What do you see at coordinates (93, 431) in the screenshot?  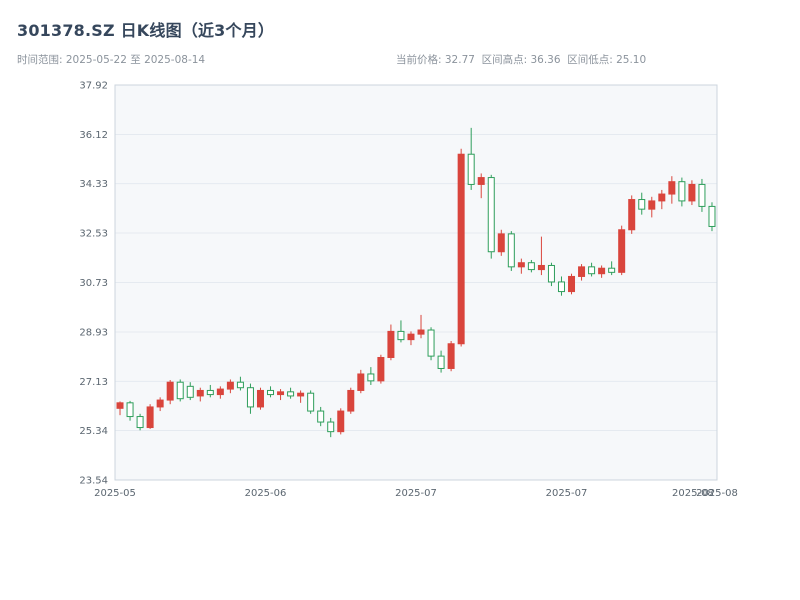 I see `y-tick-label: 25.34` at bounding box center [93, 431].